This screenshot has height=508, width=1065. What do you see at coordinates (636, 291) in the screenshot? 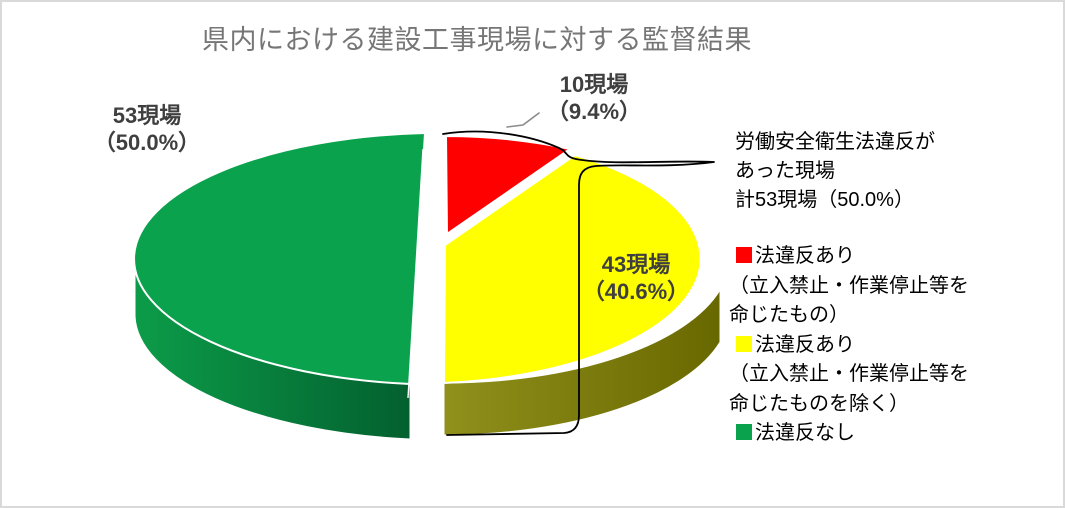
I see `data-label-yellow-percent: （40.6%）` at bounding box center [636, 291].